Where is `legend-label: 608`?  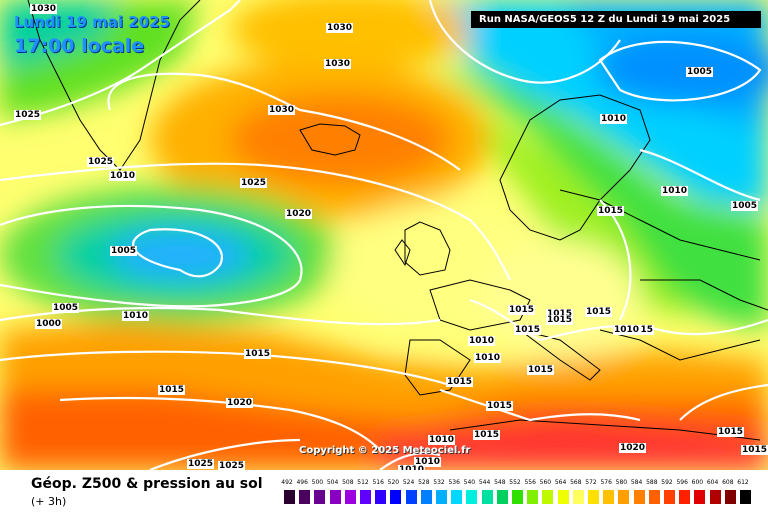
legend-label: 608 is located at coordinates (728, 482).